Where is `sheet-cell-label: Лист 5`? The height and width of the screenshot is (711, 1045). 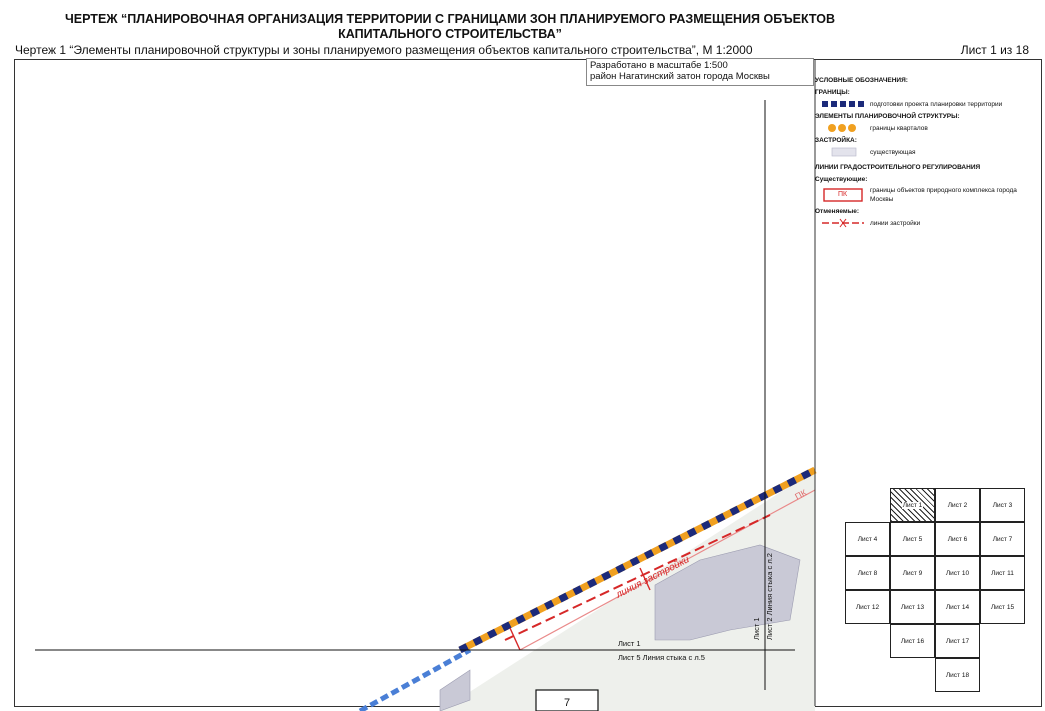
sheet-cell-label: Лист 5 is located at coordinates (912, 539).